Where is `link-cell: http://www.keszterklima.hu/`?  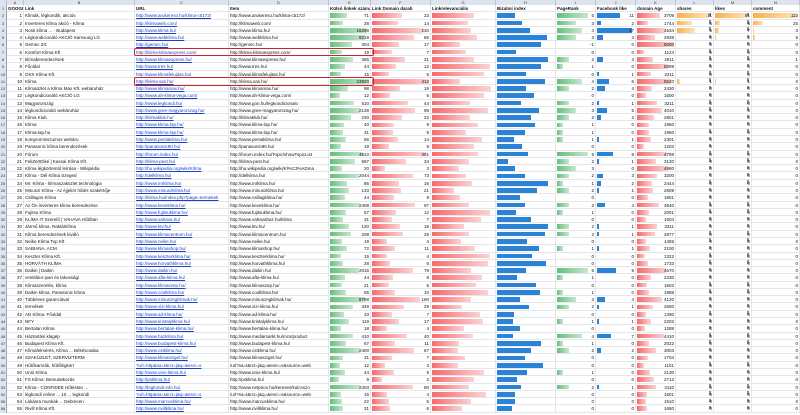 link-cell: http://www.keszterklima.hu/ is located at coordinates (182, 256).